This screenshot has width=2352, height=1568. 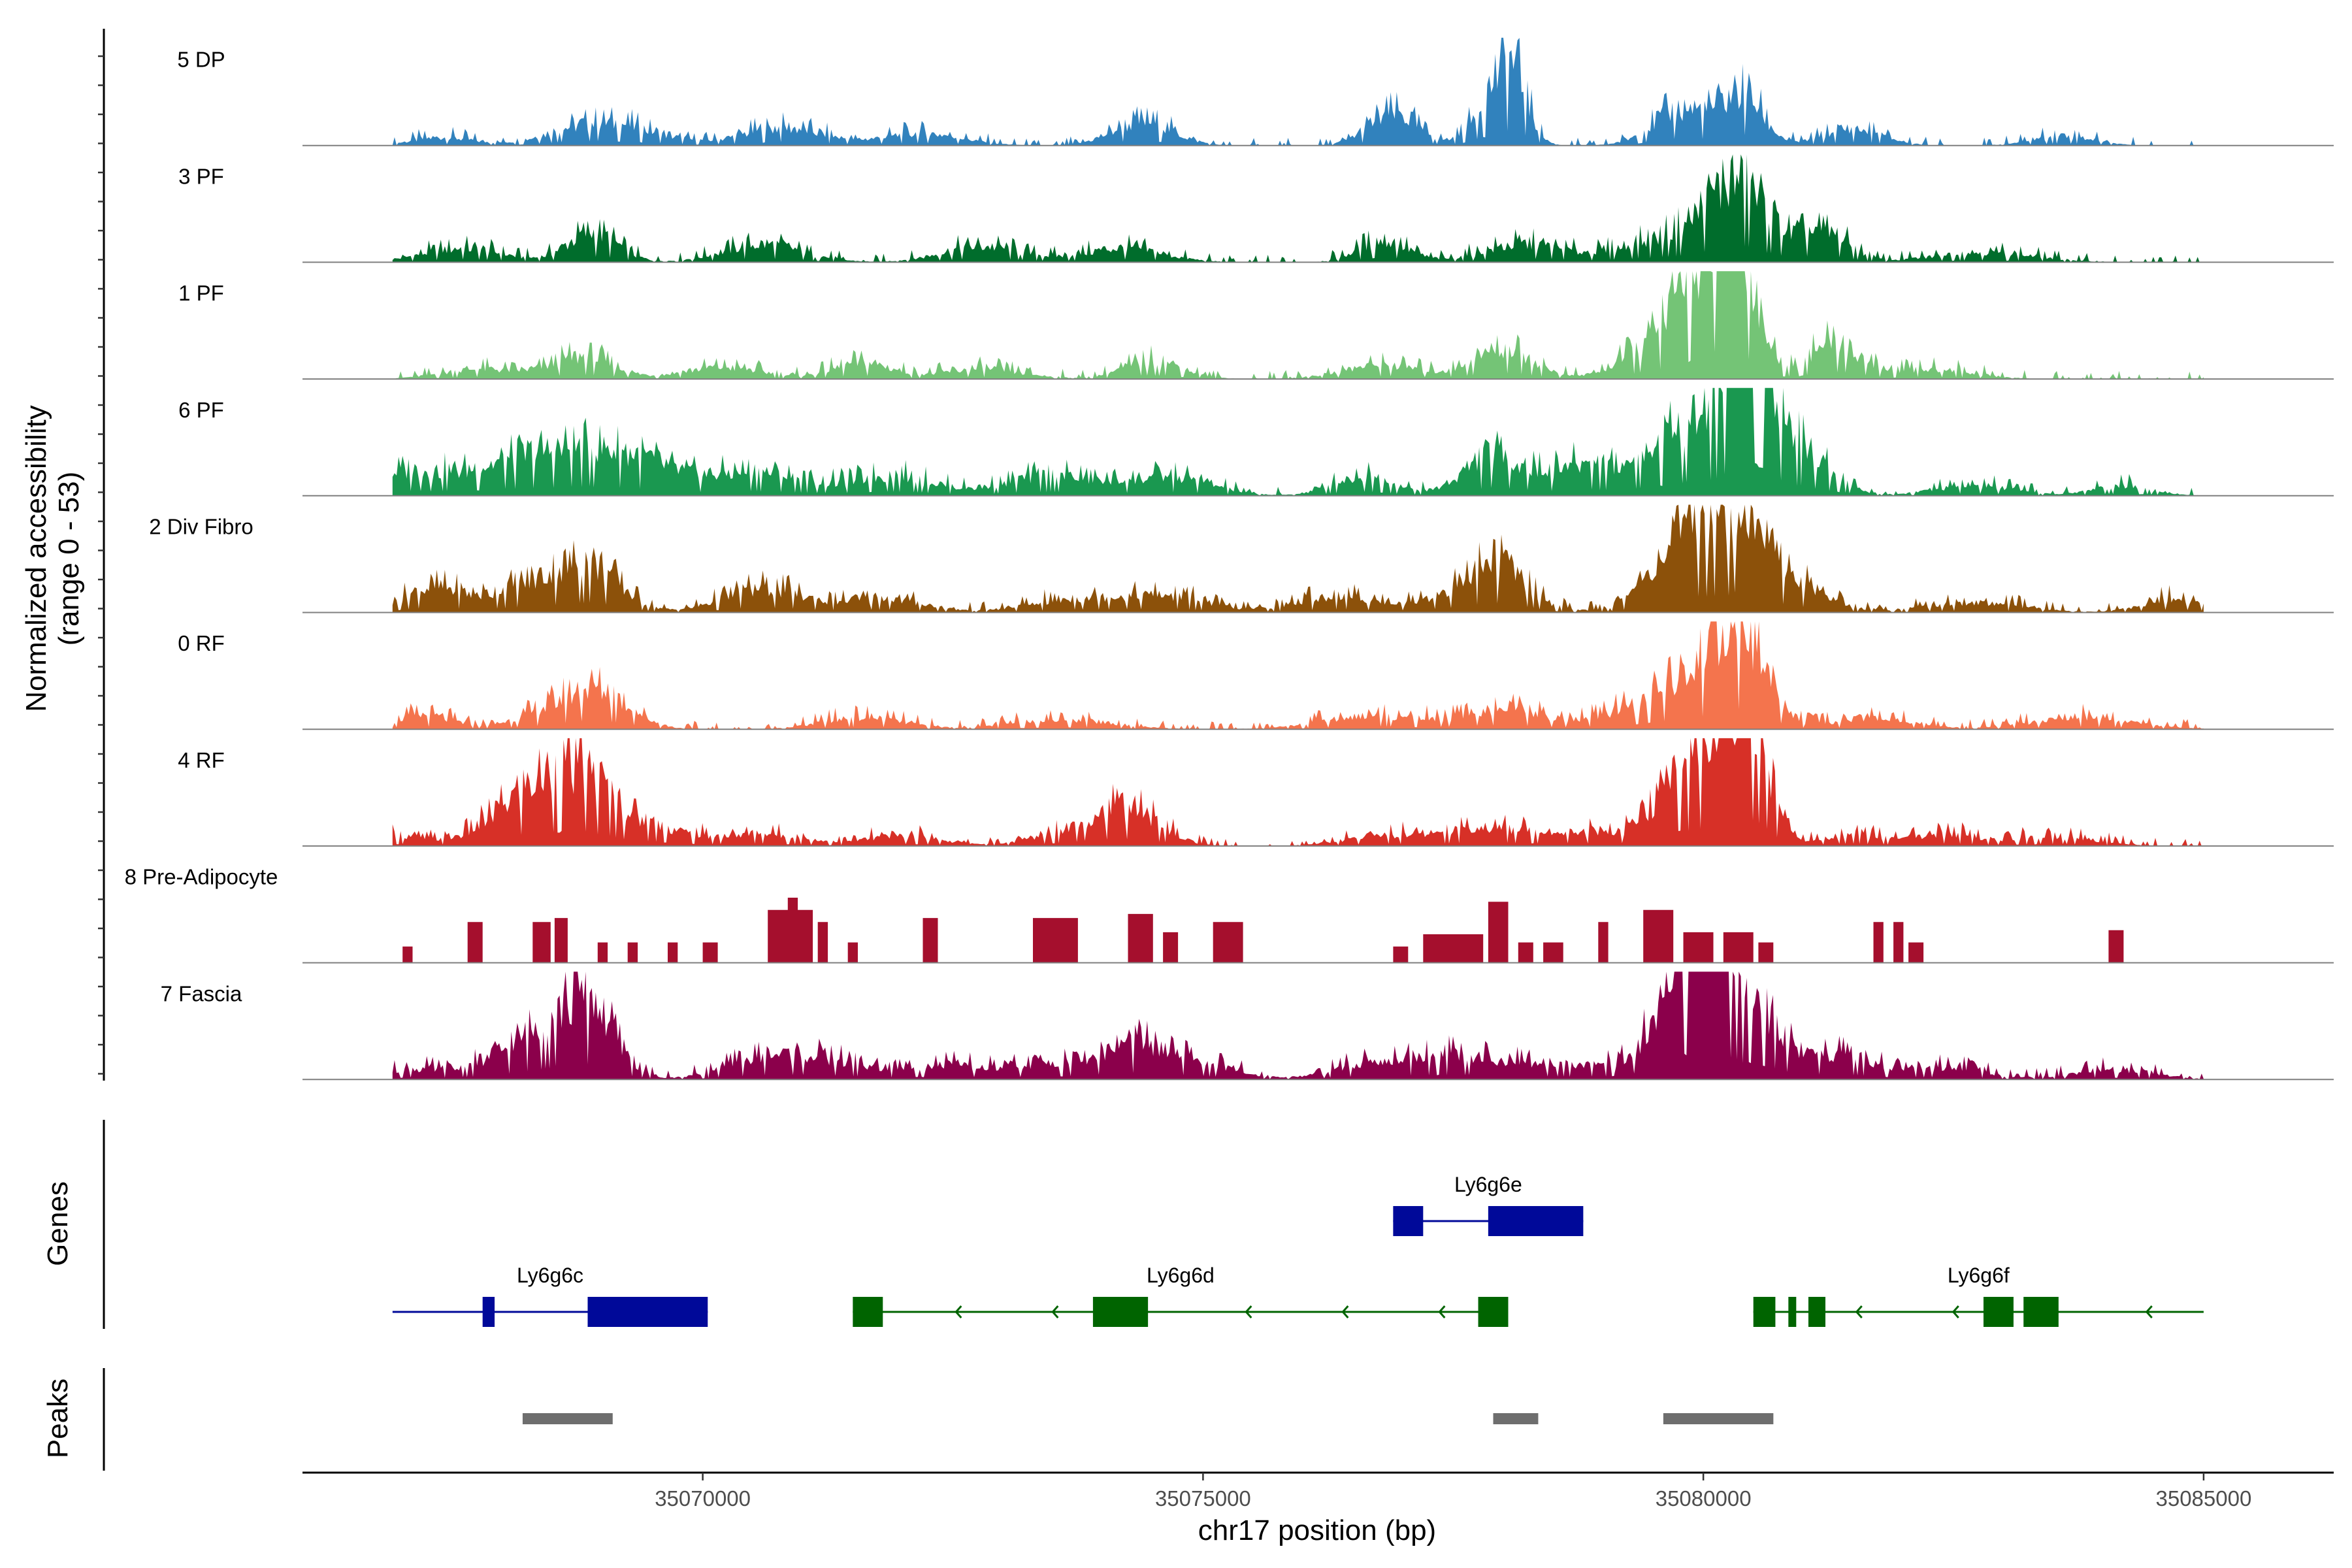 What do you see at coordinates (1203, 1498) in the screenshot?
I see `x-tick-label: 35075000` at bounding box center [1203, 1498].